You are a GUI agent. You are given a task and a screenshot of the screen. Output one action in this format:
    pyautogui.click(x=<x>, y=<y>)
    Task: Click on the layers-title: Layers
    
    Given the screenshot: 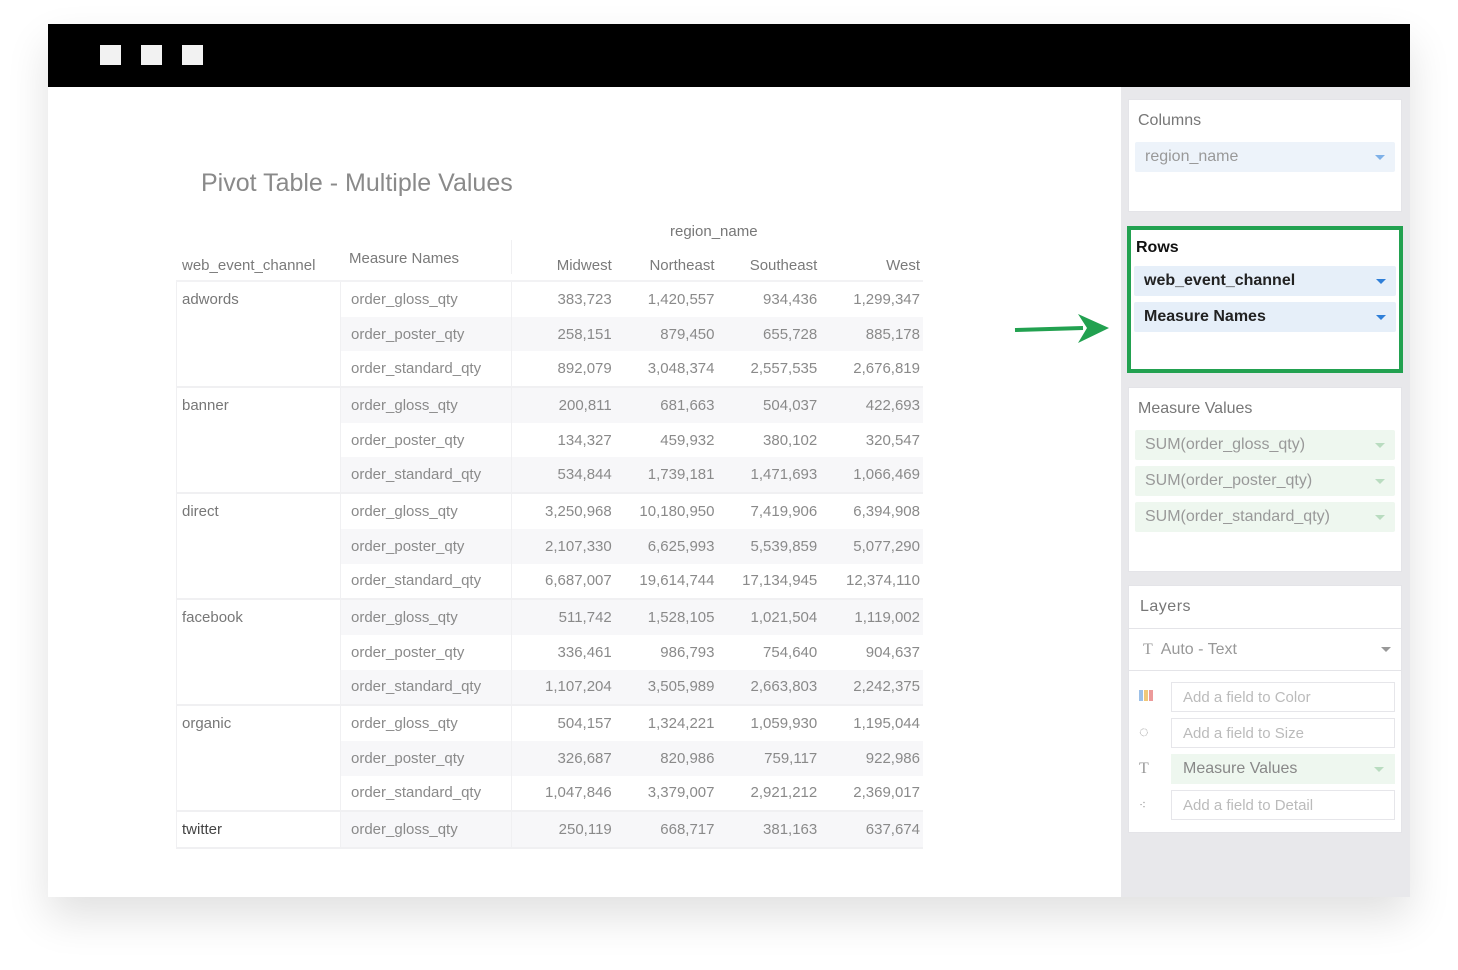 What is the action you would take?
    pyautogui.click(x=1265, y=607)
    